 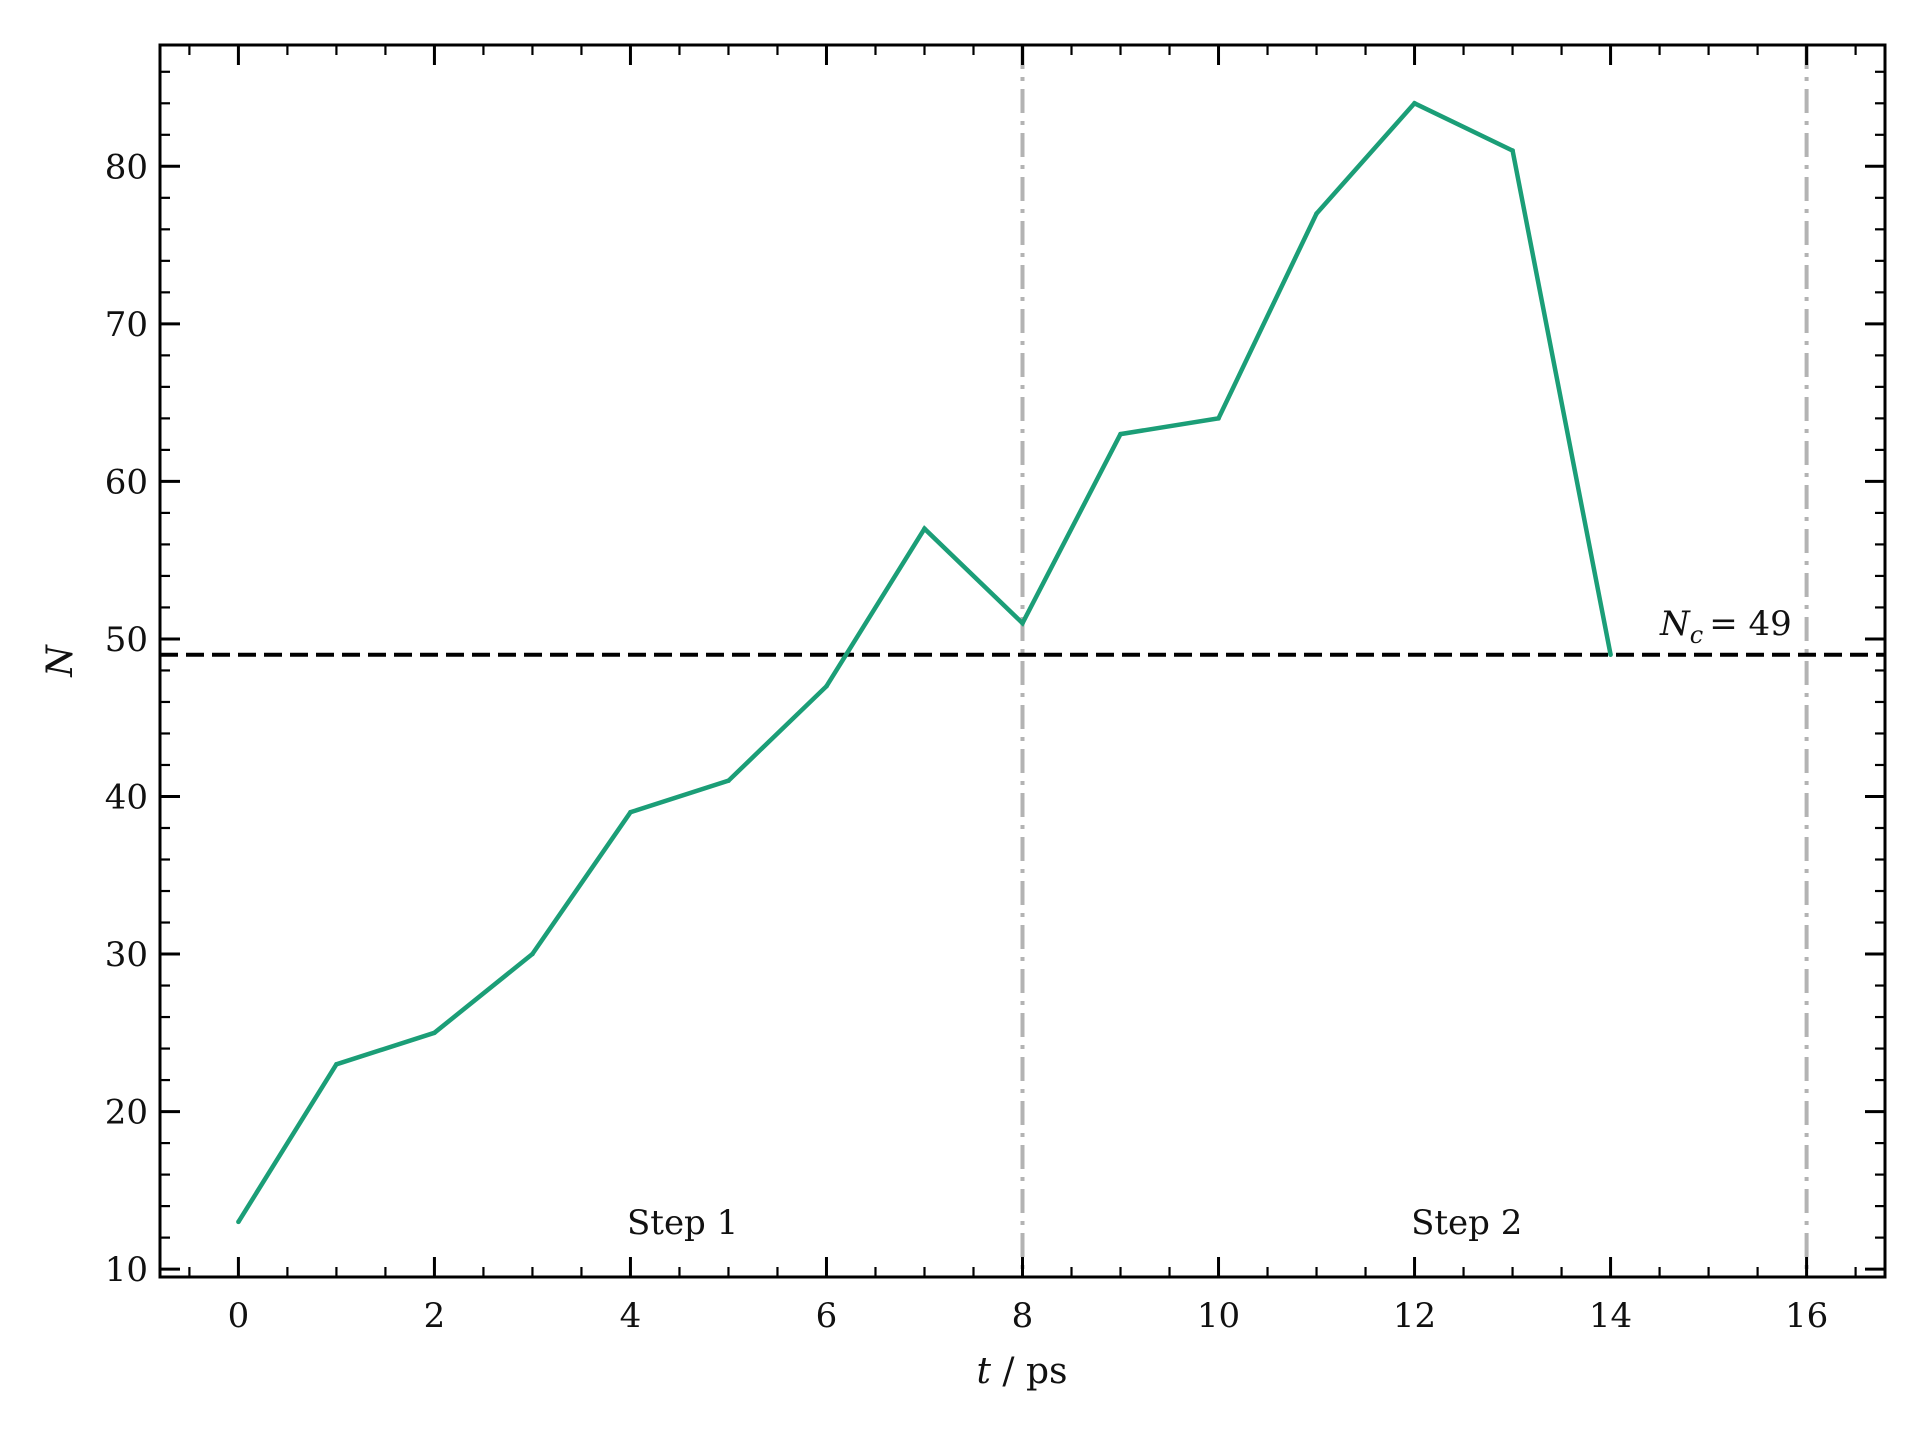 I want to click on nc-equals: = 49, so click(x=1750, y=624).